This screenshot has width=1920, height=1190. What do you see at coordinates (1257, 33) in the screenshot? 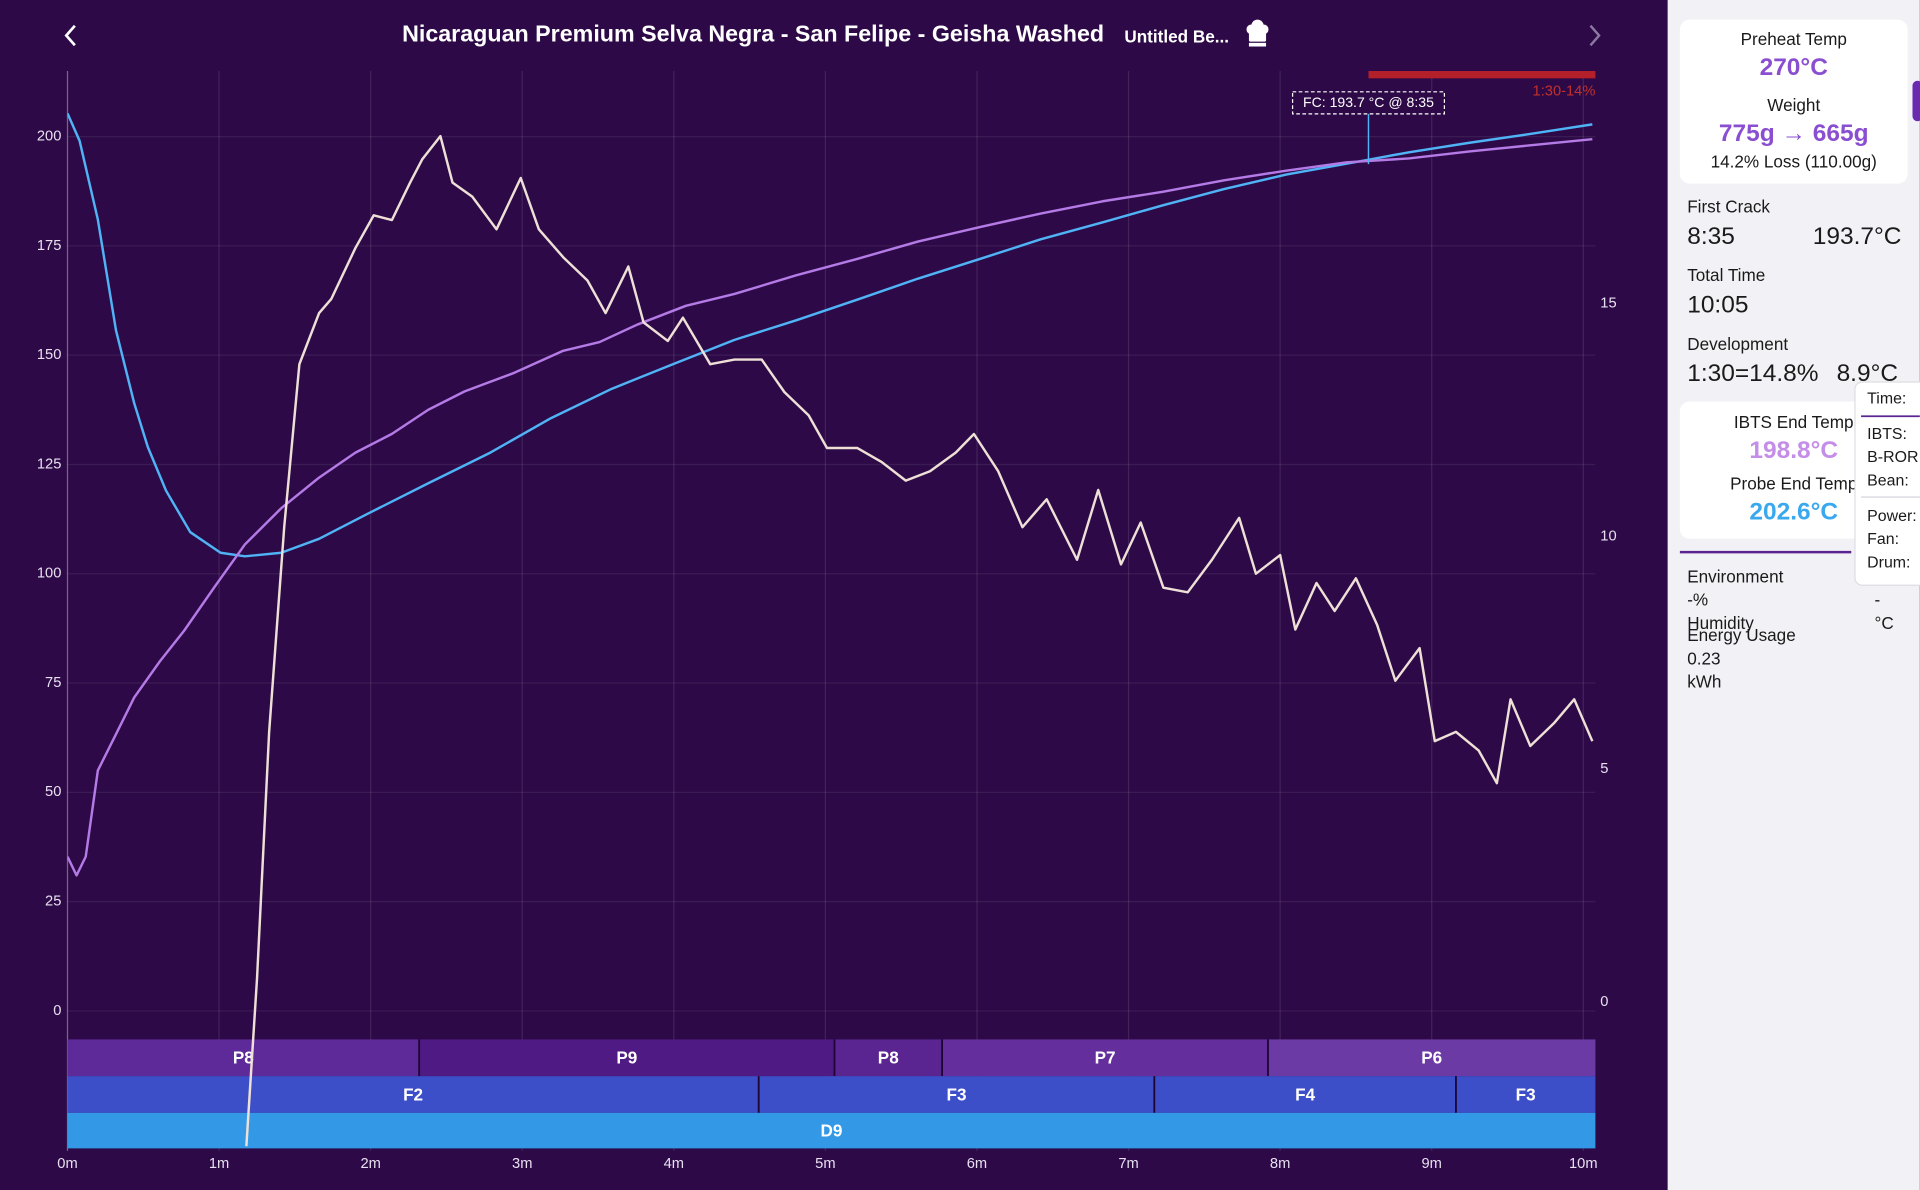
I see `chef-icon` at bounding box center [1257, 33].